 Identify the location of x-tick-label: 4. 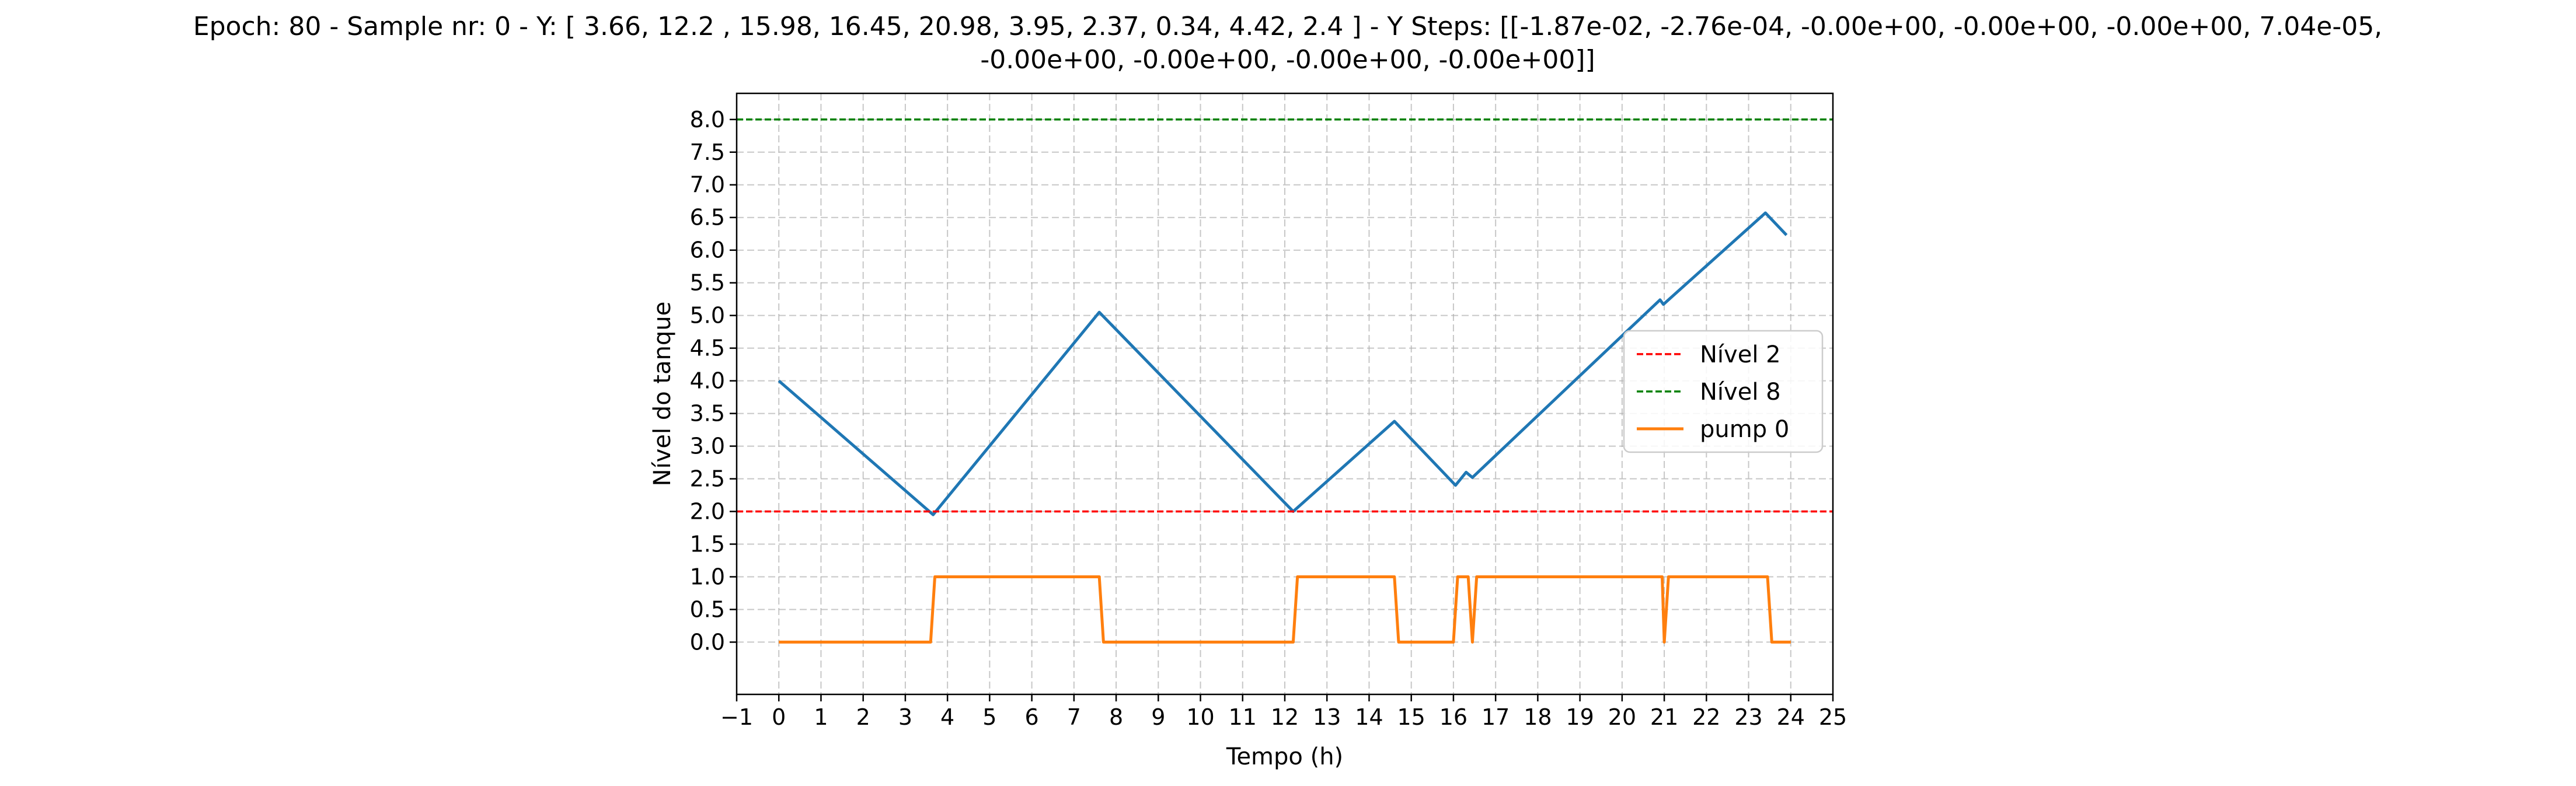
(947, 717).